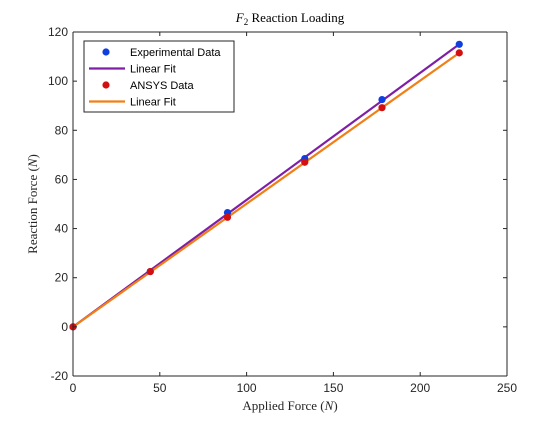 The image size is (560, 425). I want to click on x-axis-title-close: ), so click(335, 405).